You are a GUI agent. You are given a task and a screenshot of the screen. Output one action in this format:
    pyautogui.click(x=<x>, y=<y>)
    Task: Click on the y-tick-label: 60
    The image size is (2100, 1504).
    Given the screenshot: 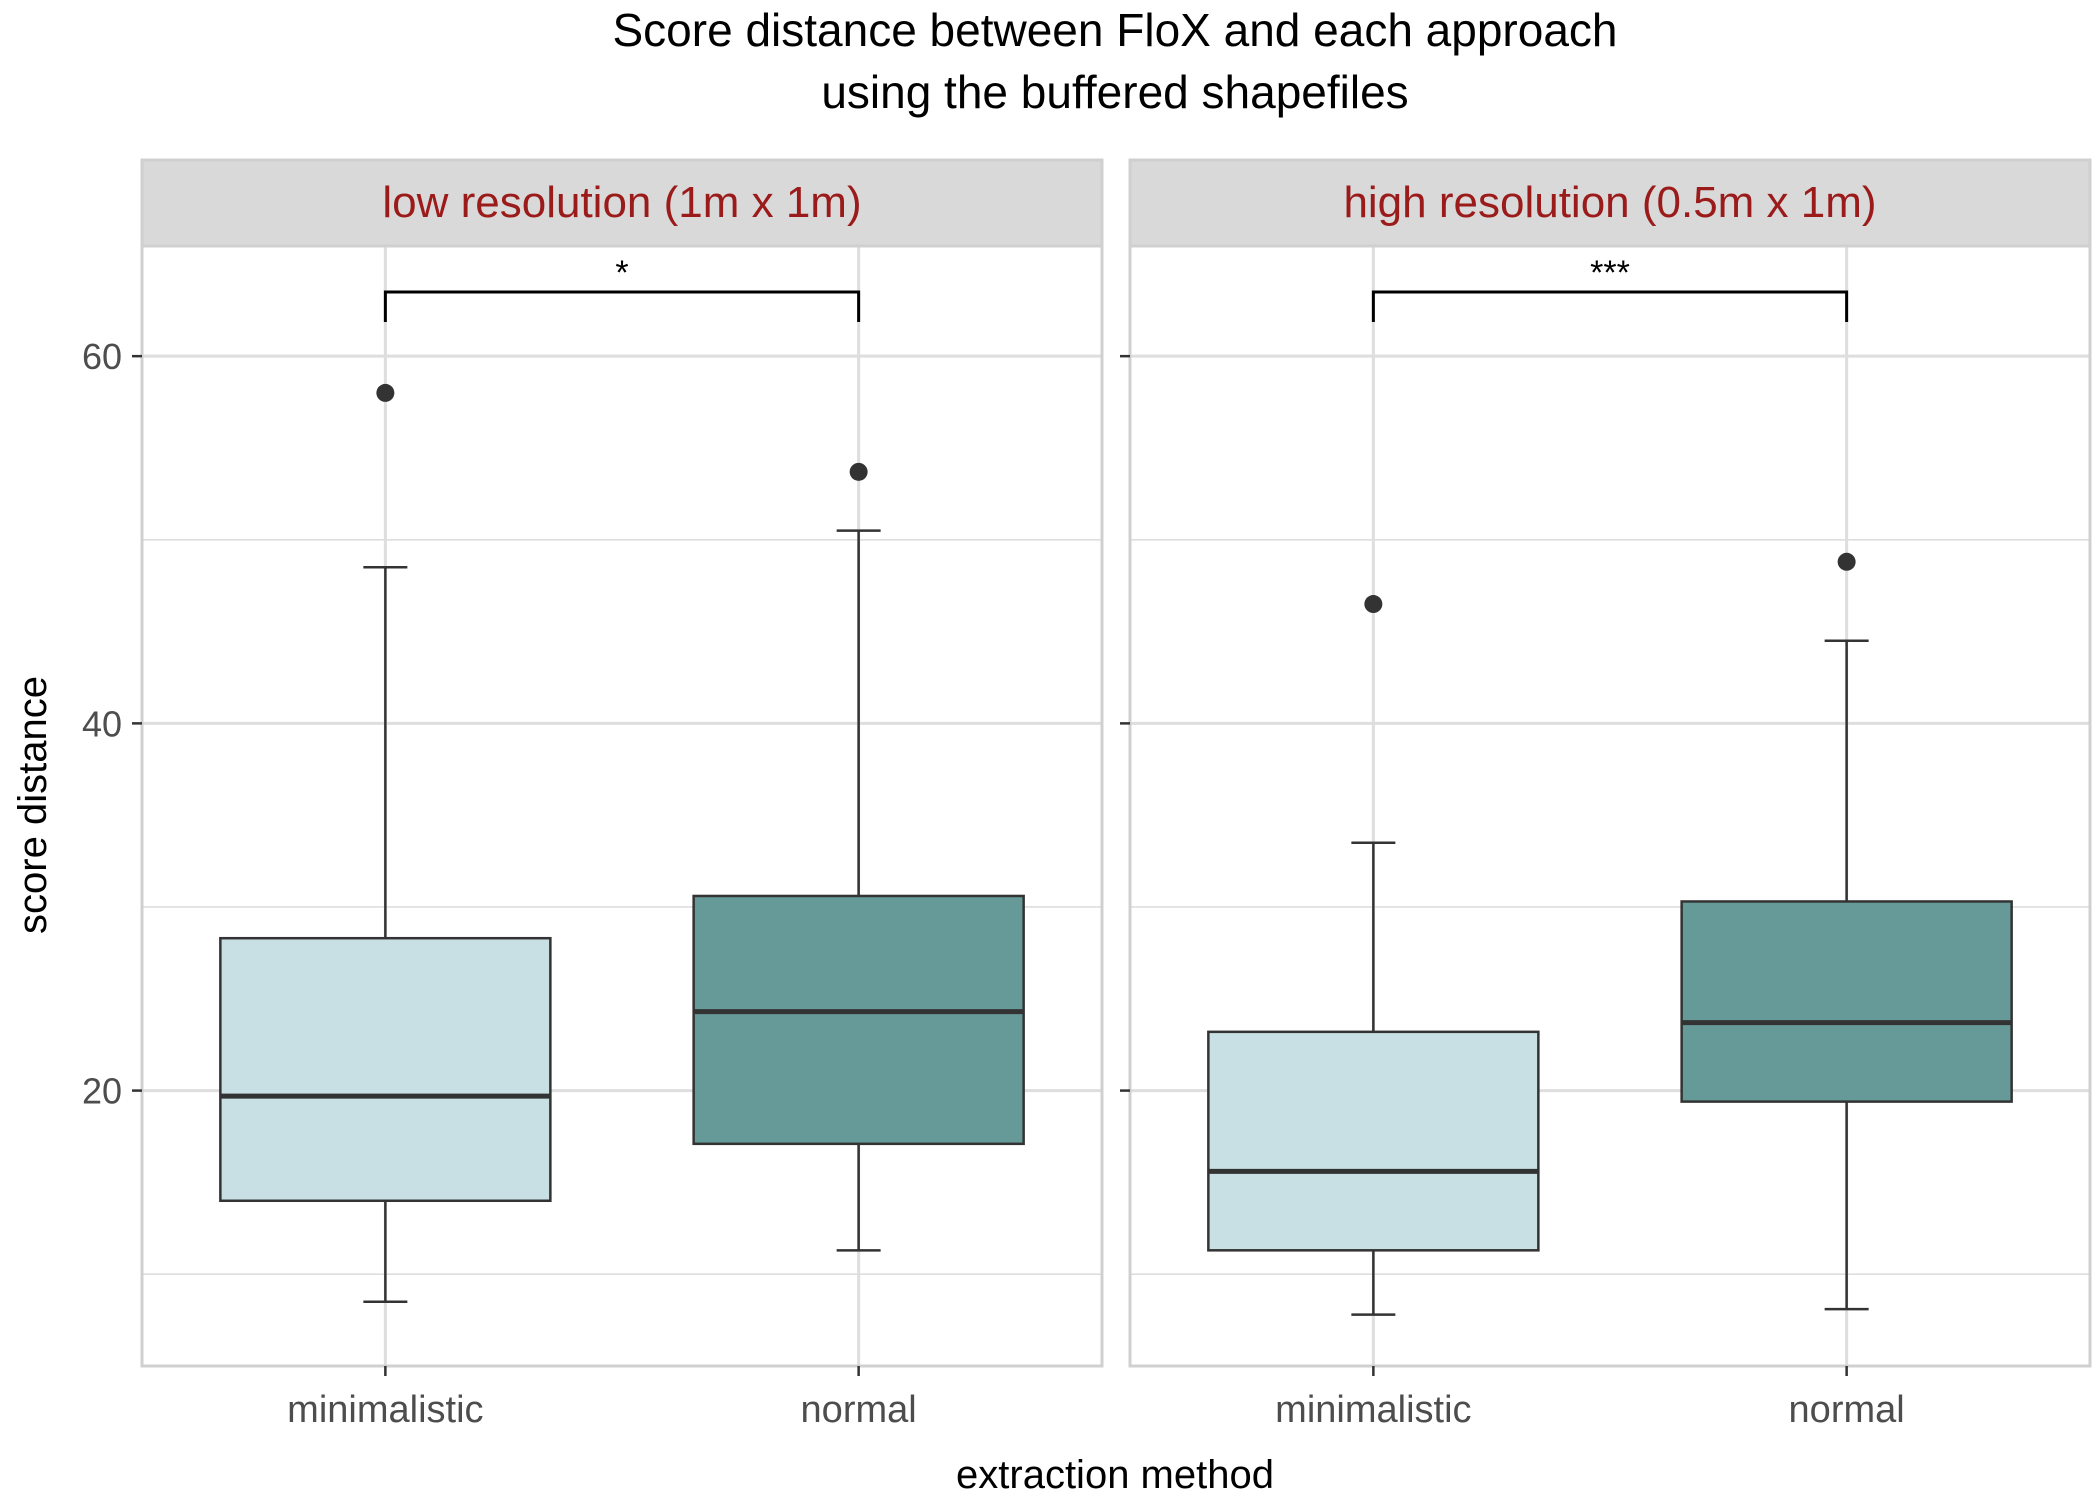 What is the action you would take?
    pyautogui.click(x=102, y=356)
    